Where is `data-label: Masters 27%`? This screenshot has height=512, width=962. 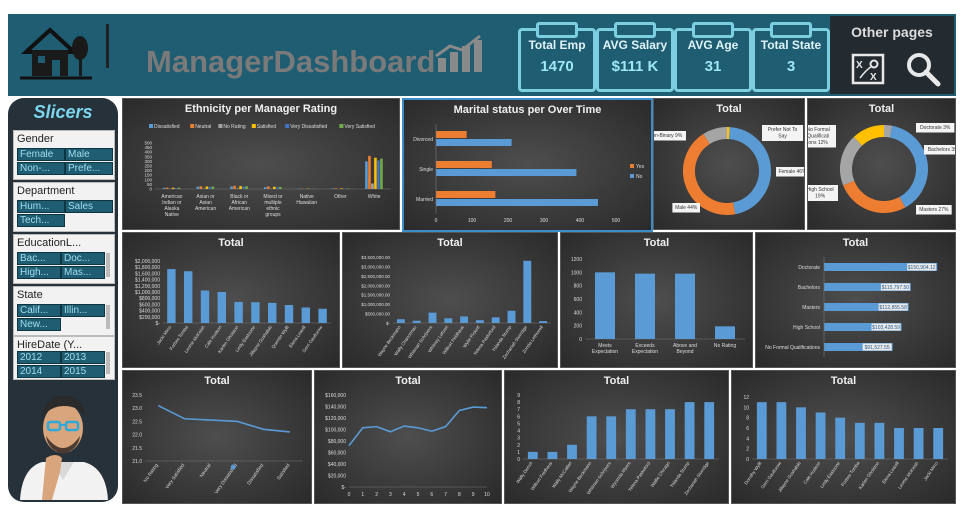
data-label: Masters 27% is located at coordinates (934, 210).